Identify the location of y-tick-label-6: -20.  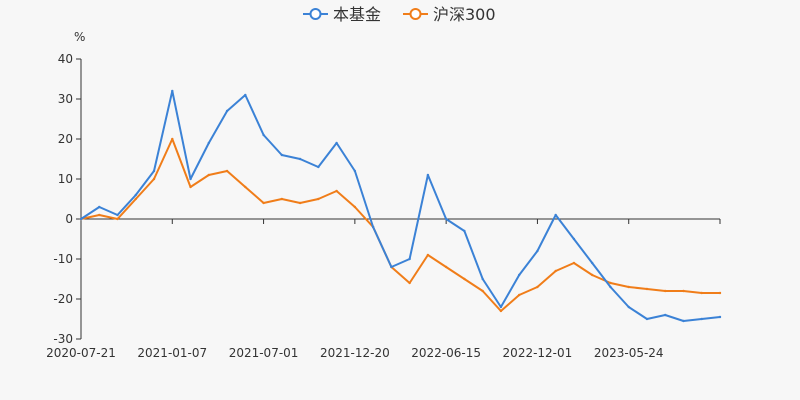
(63, 299).